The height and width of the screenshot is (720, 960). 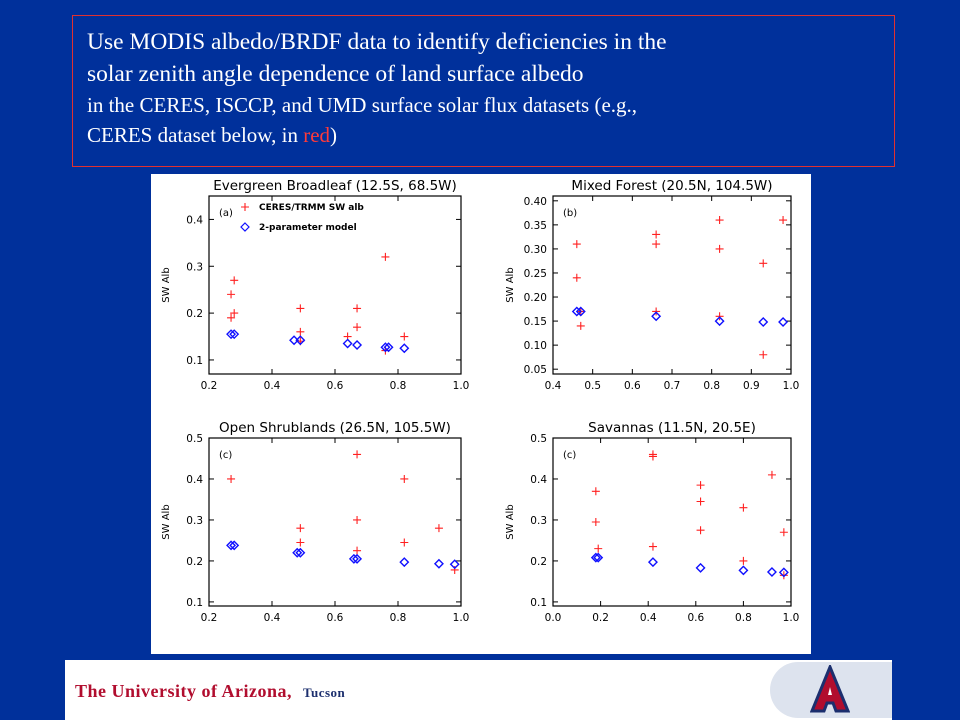 I want to click on panel-2-ytick-label: 0.05, so click(x=535, y=370).